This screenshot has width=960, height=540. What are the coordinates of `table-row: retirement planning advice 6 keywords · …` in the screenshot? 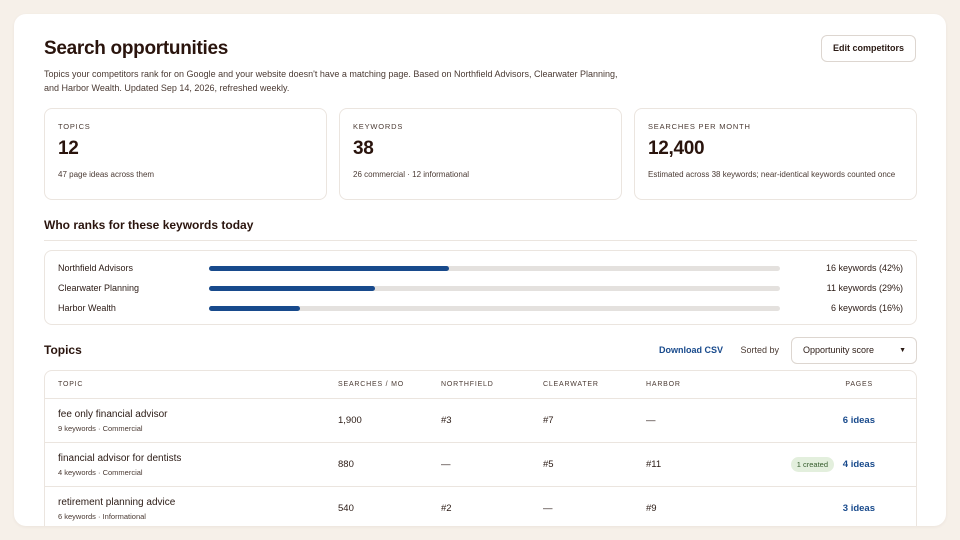 It's located at (480, 506).